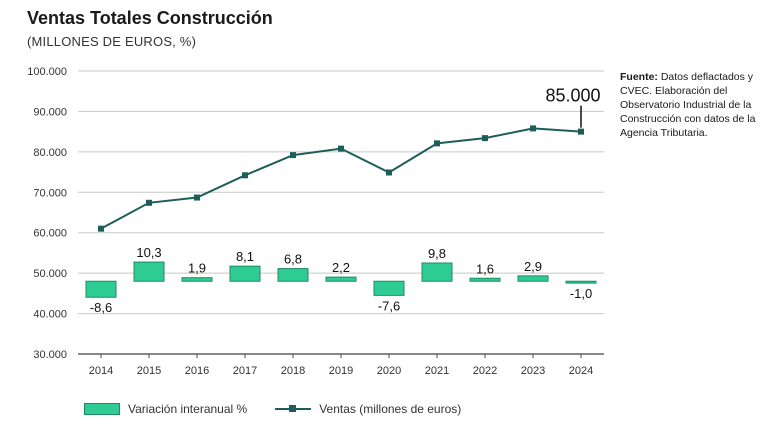  What do you see at coordinates (50, 153) in the screenshot?
I see `y-tick-label: 80.000` at bounding box center [50, 153].